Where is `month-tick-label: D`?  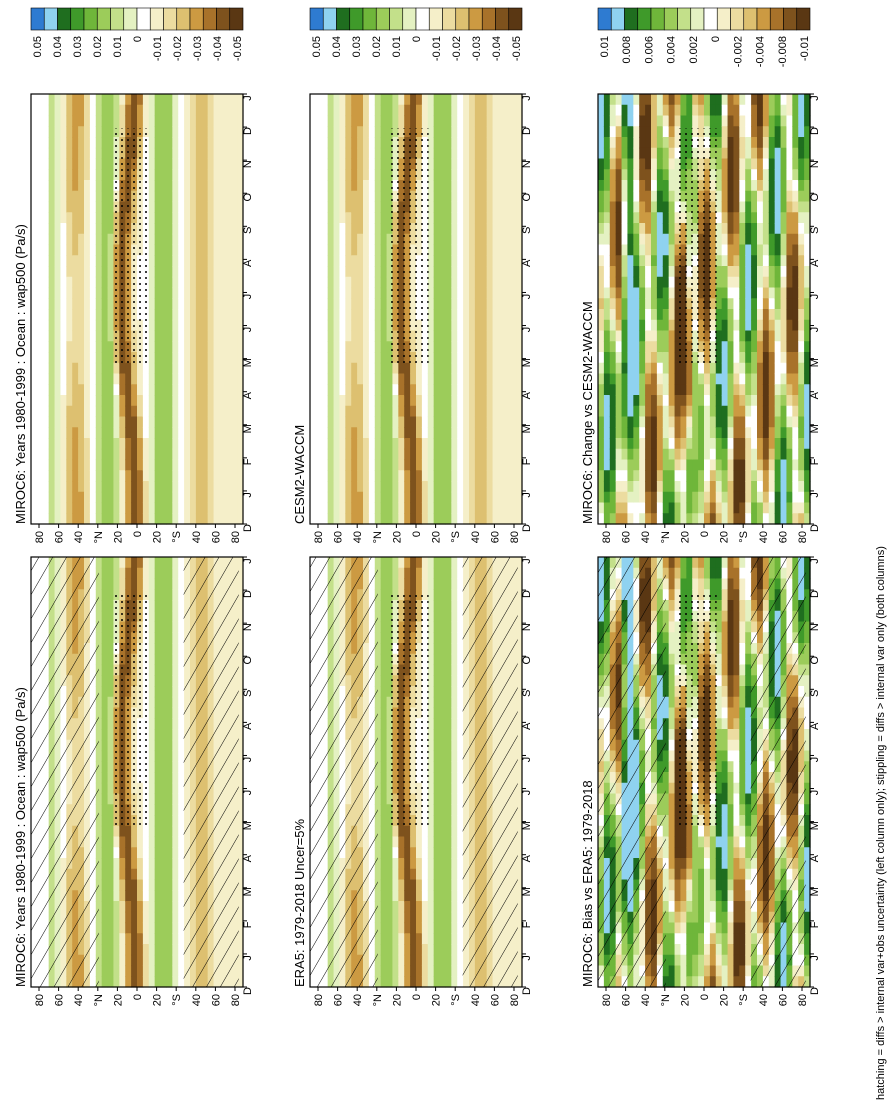
month-tick-label: D is located at coordinates (527, 594).